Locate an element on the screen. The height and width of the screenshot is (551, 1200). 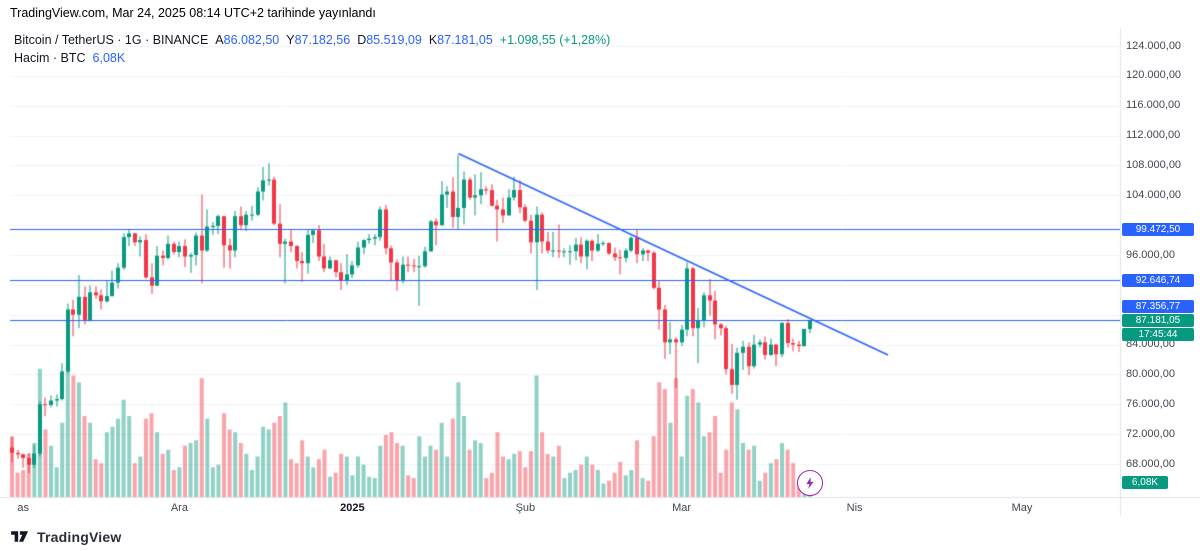
time-tick-label: 2025 is located at coordinates (352, 508).